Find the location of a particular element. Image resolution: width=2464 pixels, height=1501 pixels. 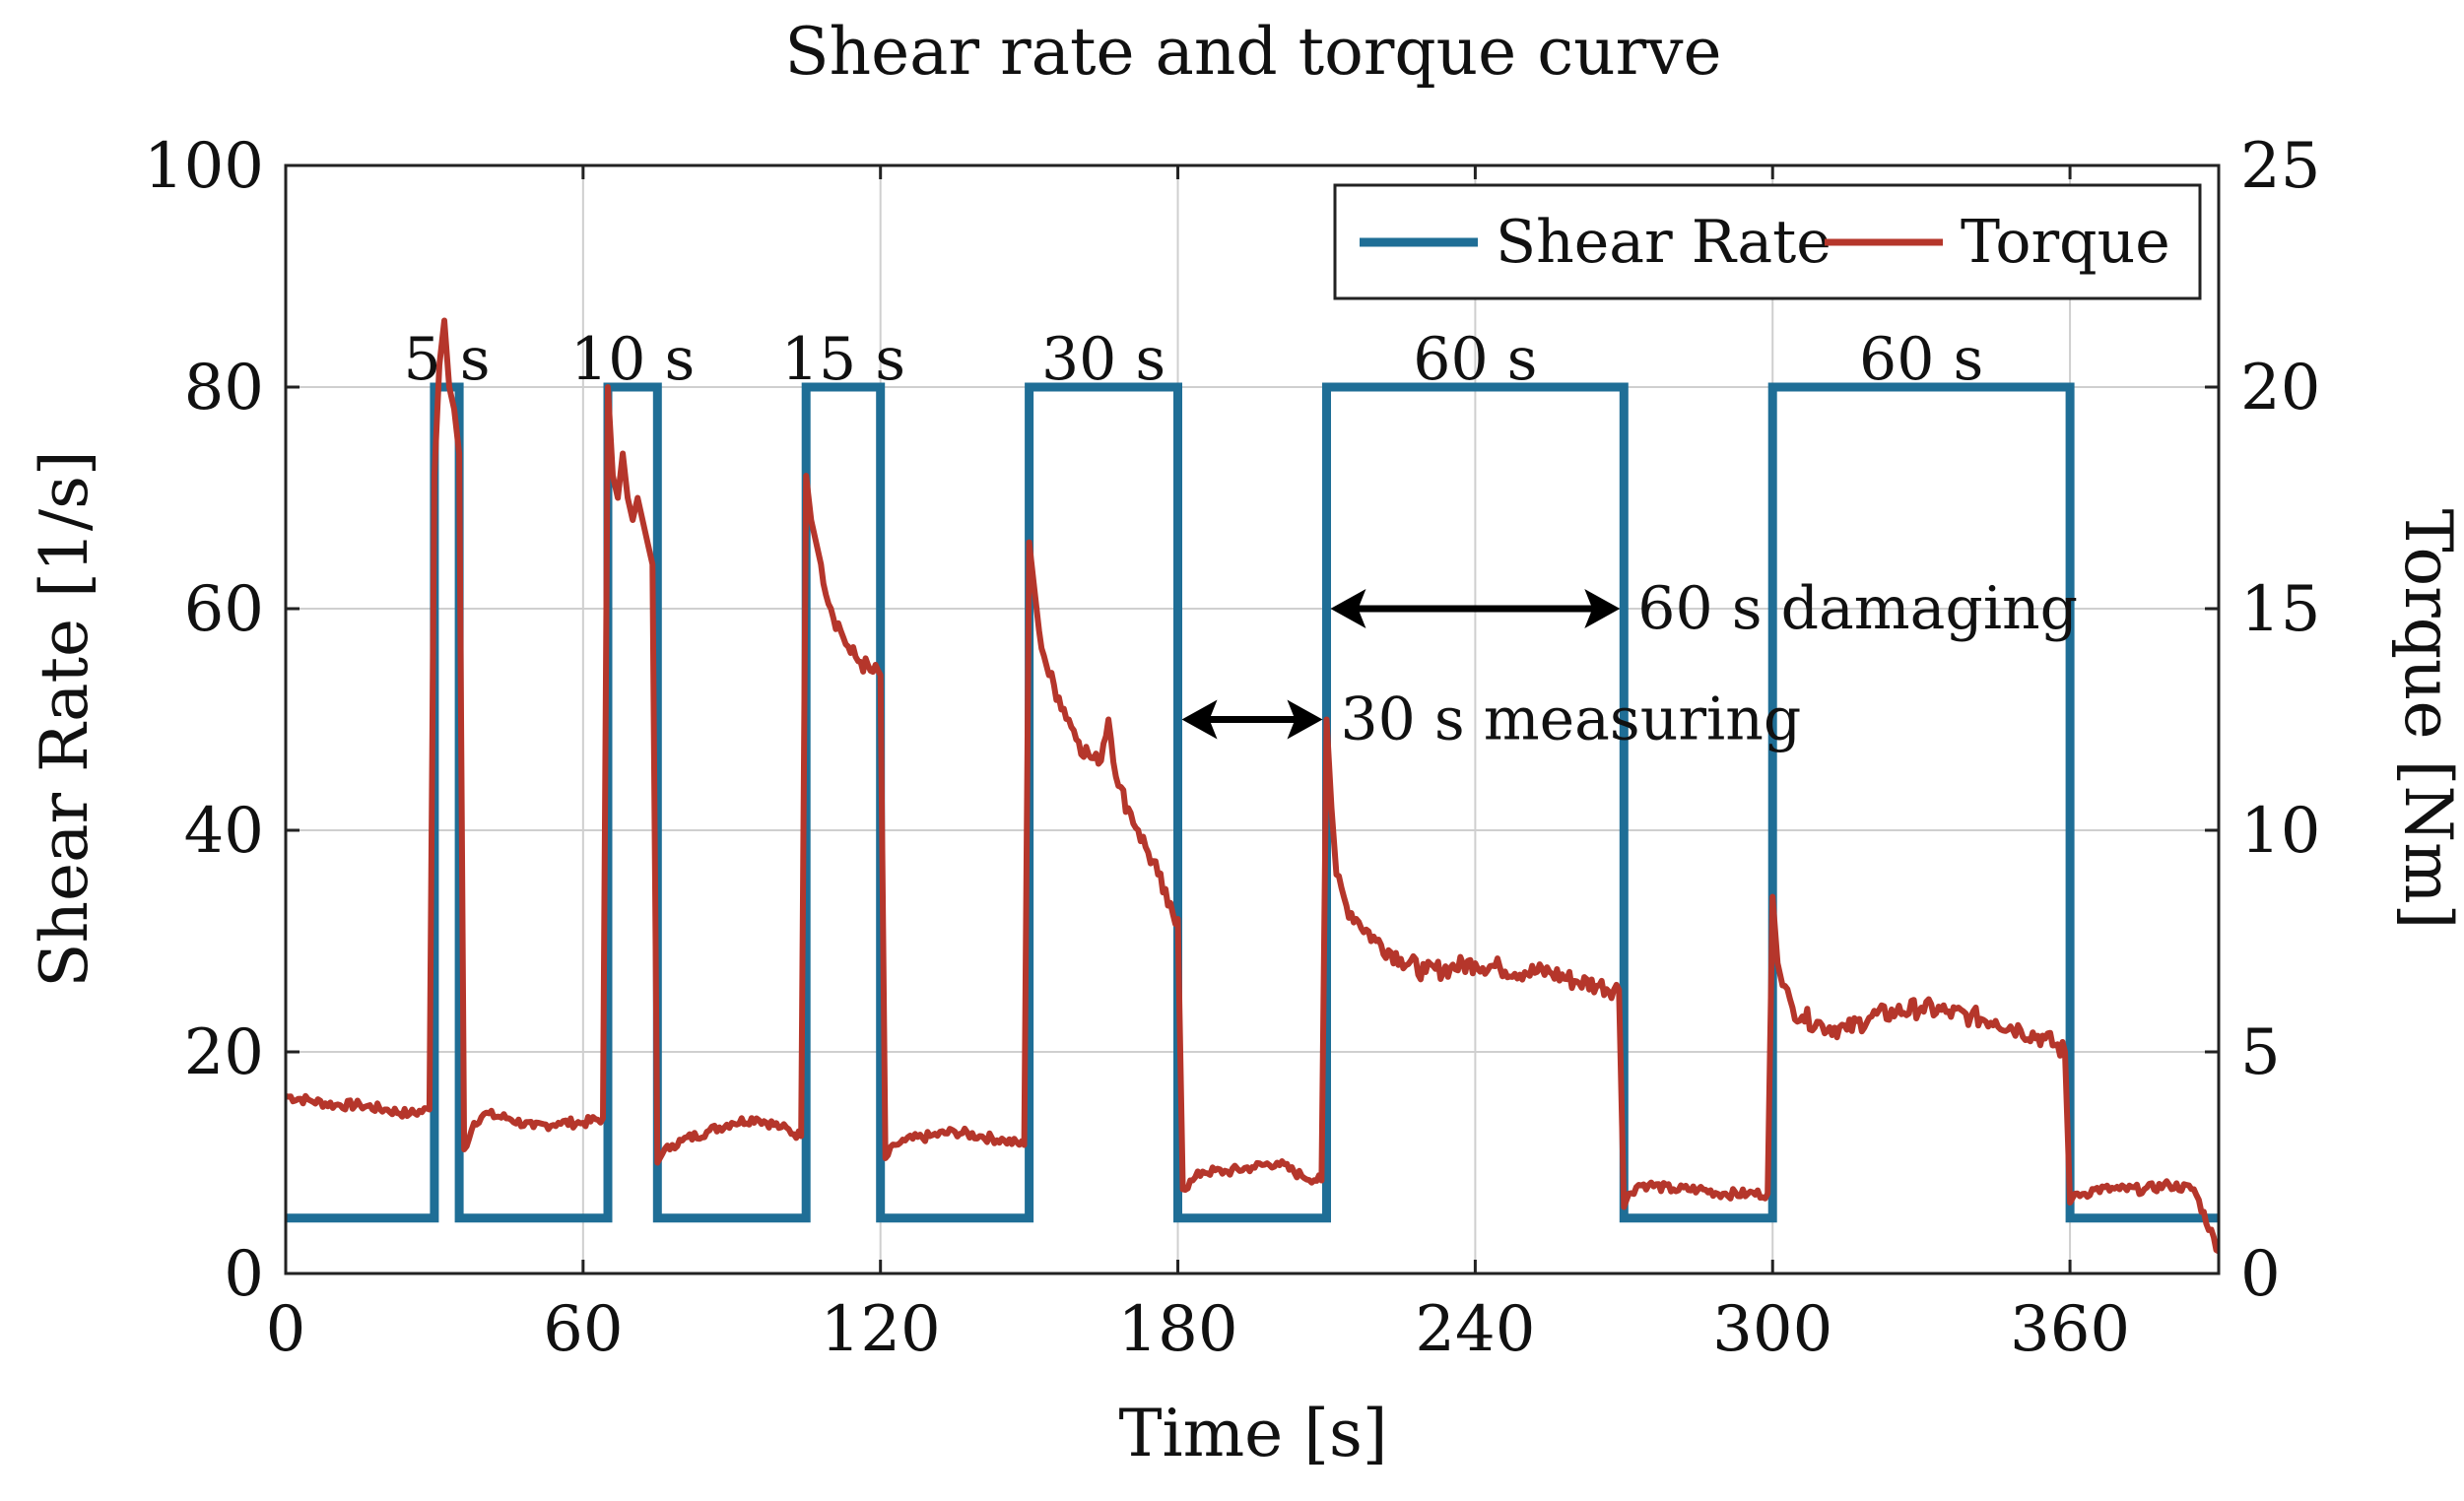

x-tick-label: 300 is located at coordinates (1772, 1329).